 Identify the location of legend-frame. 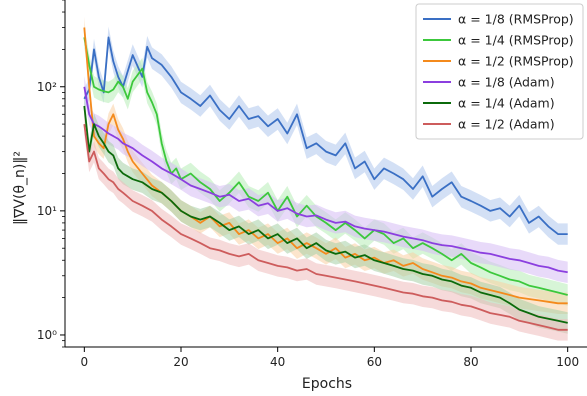
(499, 71).